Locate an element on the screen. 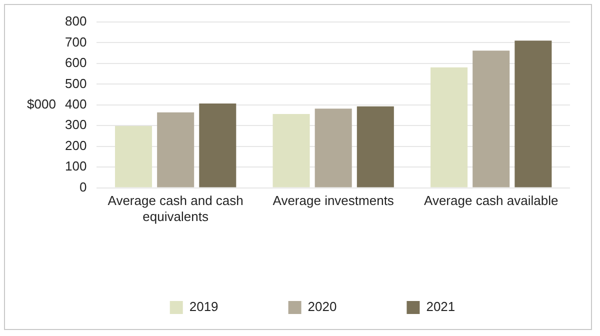 This screenshot has height=336, width=600. y-tick-label: 800 is located at coordinates (75, 21).